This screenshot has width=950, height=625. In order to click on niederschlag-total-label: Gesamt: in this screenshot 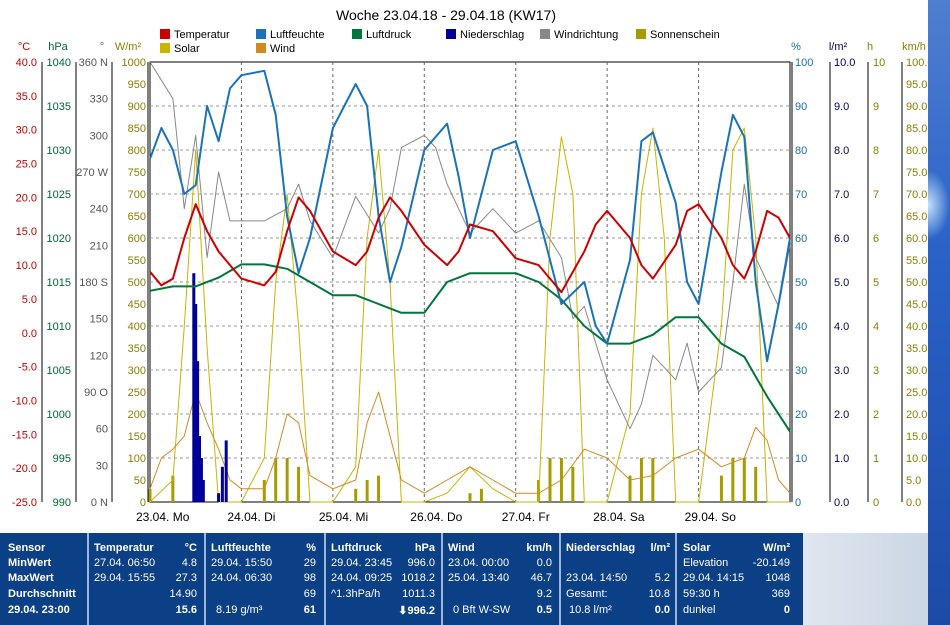, I will do `click(587, 594)`.